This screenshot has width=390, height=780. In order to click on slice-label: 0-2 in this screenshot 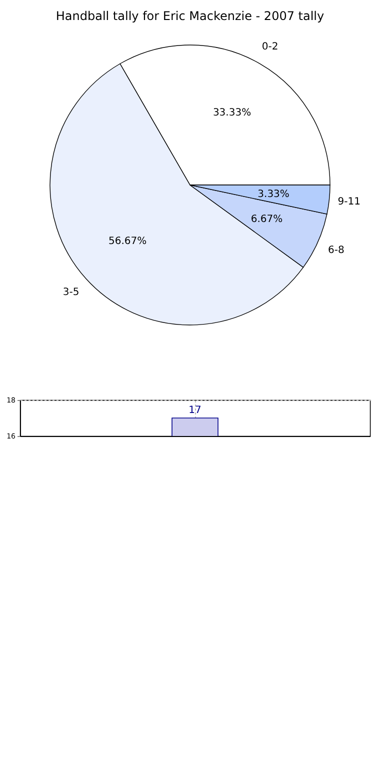, I will do `click(270, 46)`.